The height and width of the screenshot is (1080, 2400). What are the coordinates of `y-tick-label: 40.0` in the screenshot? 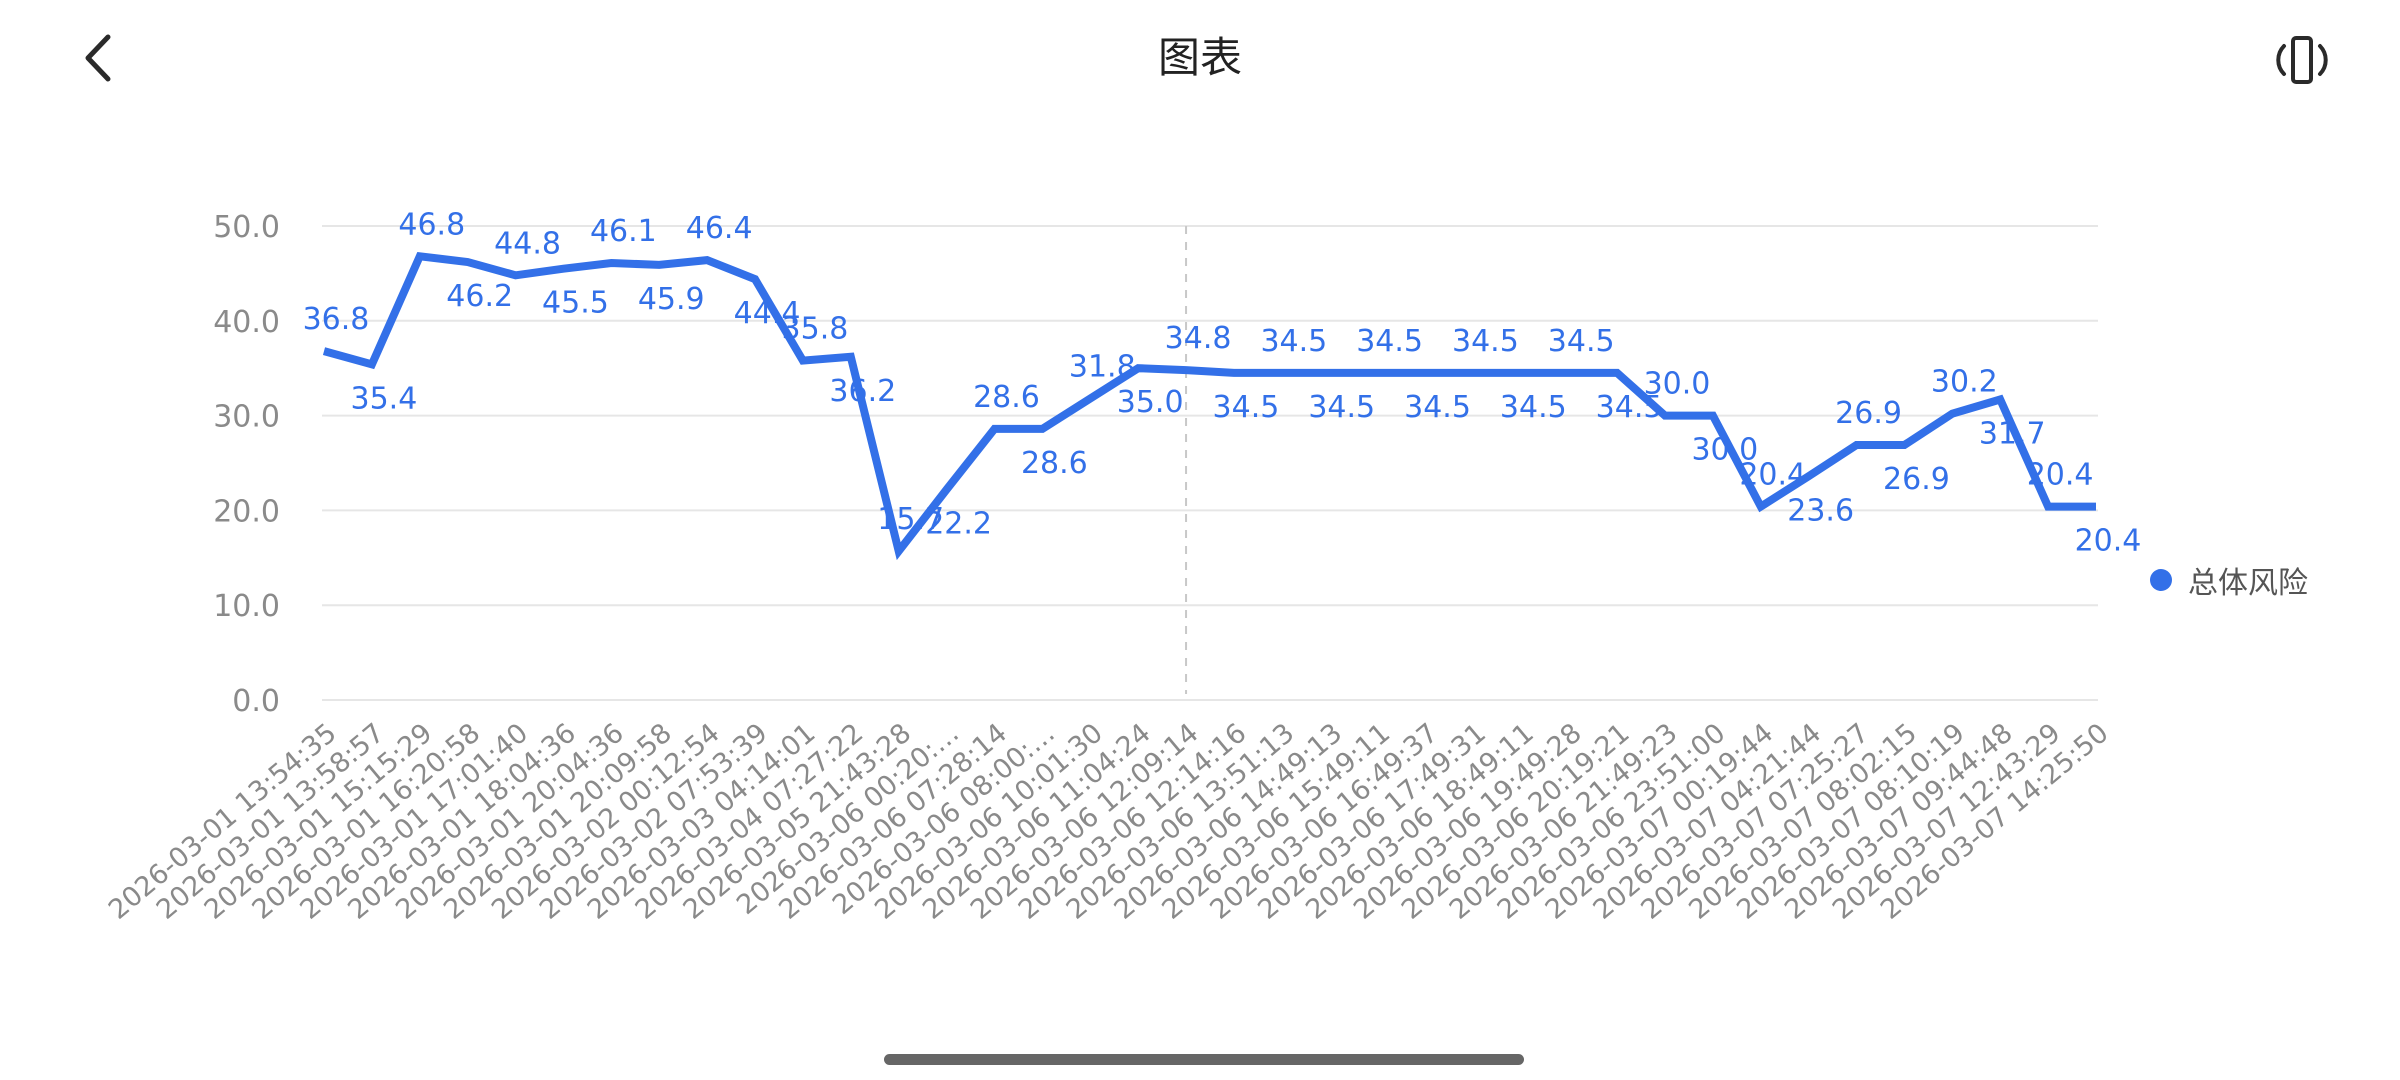 It's located at (246, 322).